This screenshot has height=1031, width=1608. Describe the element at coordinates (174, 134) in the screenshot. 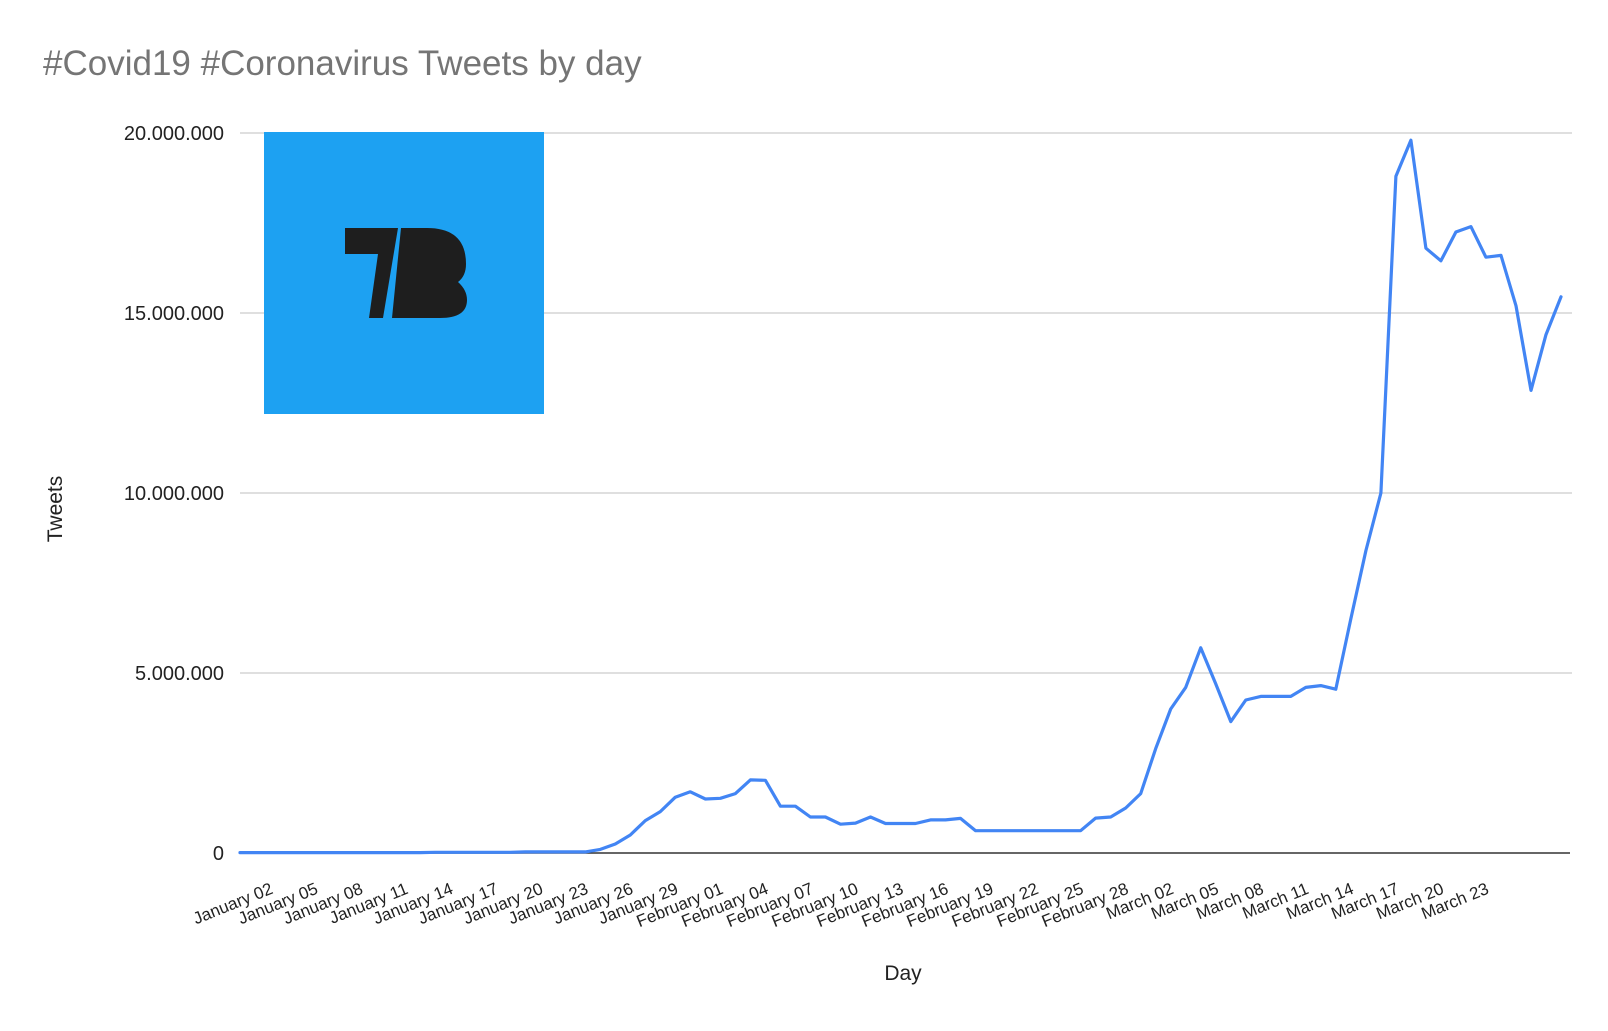

I see `y-tick-label: 20.000.000` at that location.